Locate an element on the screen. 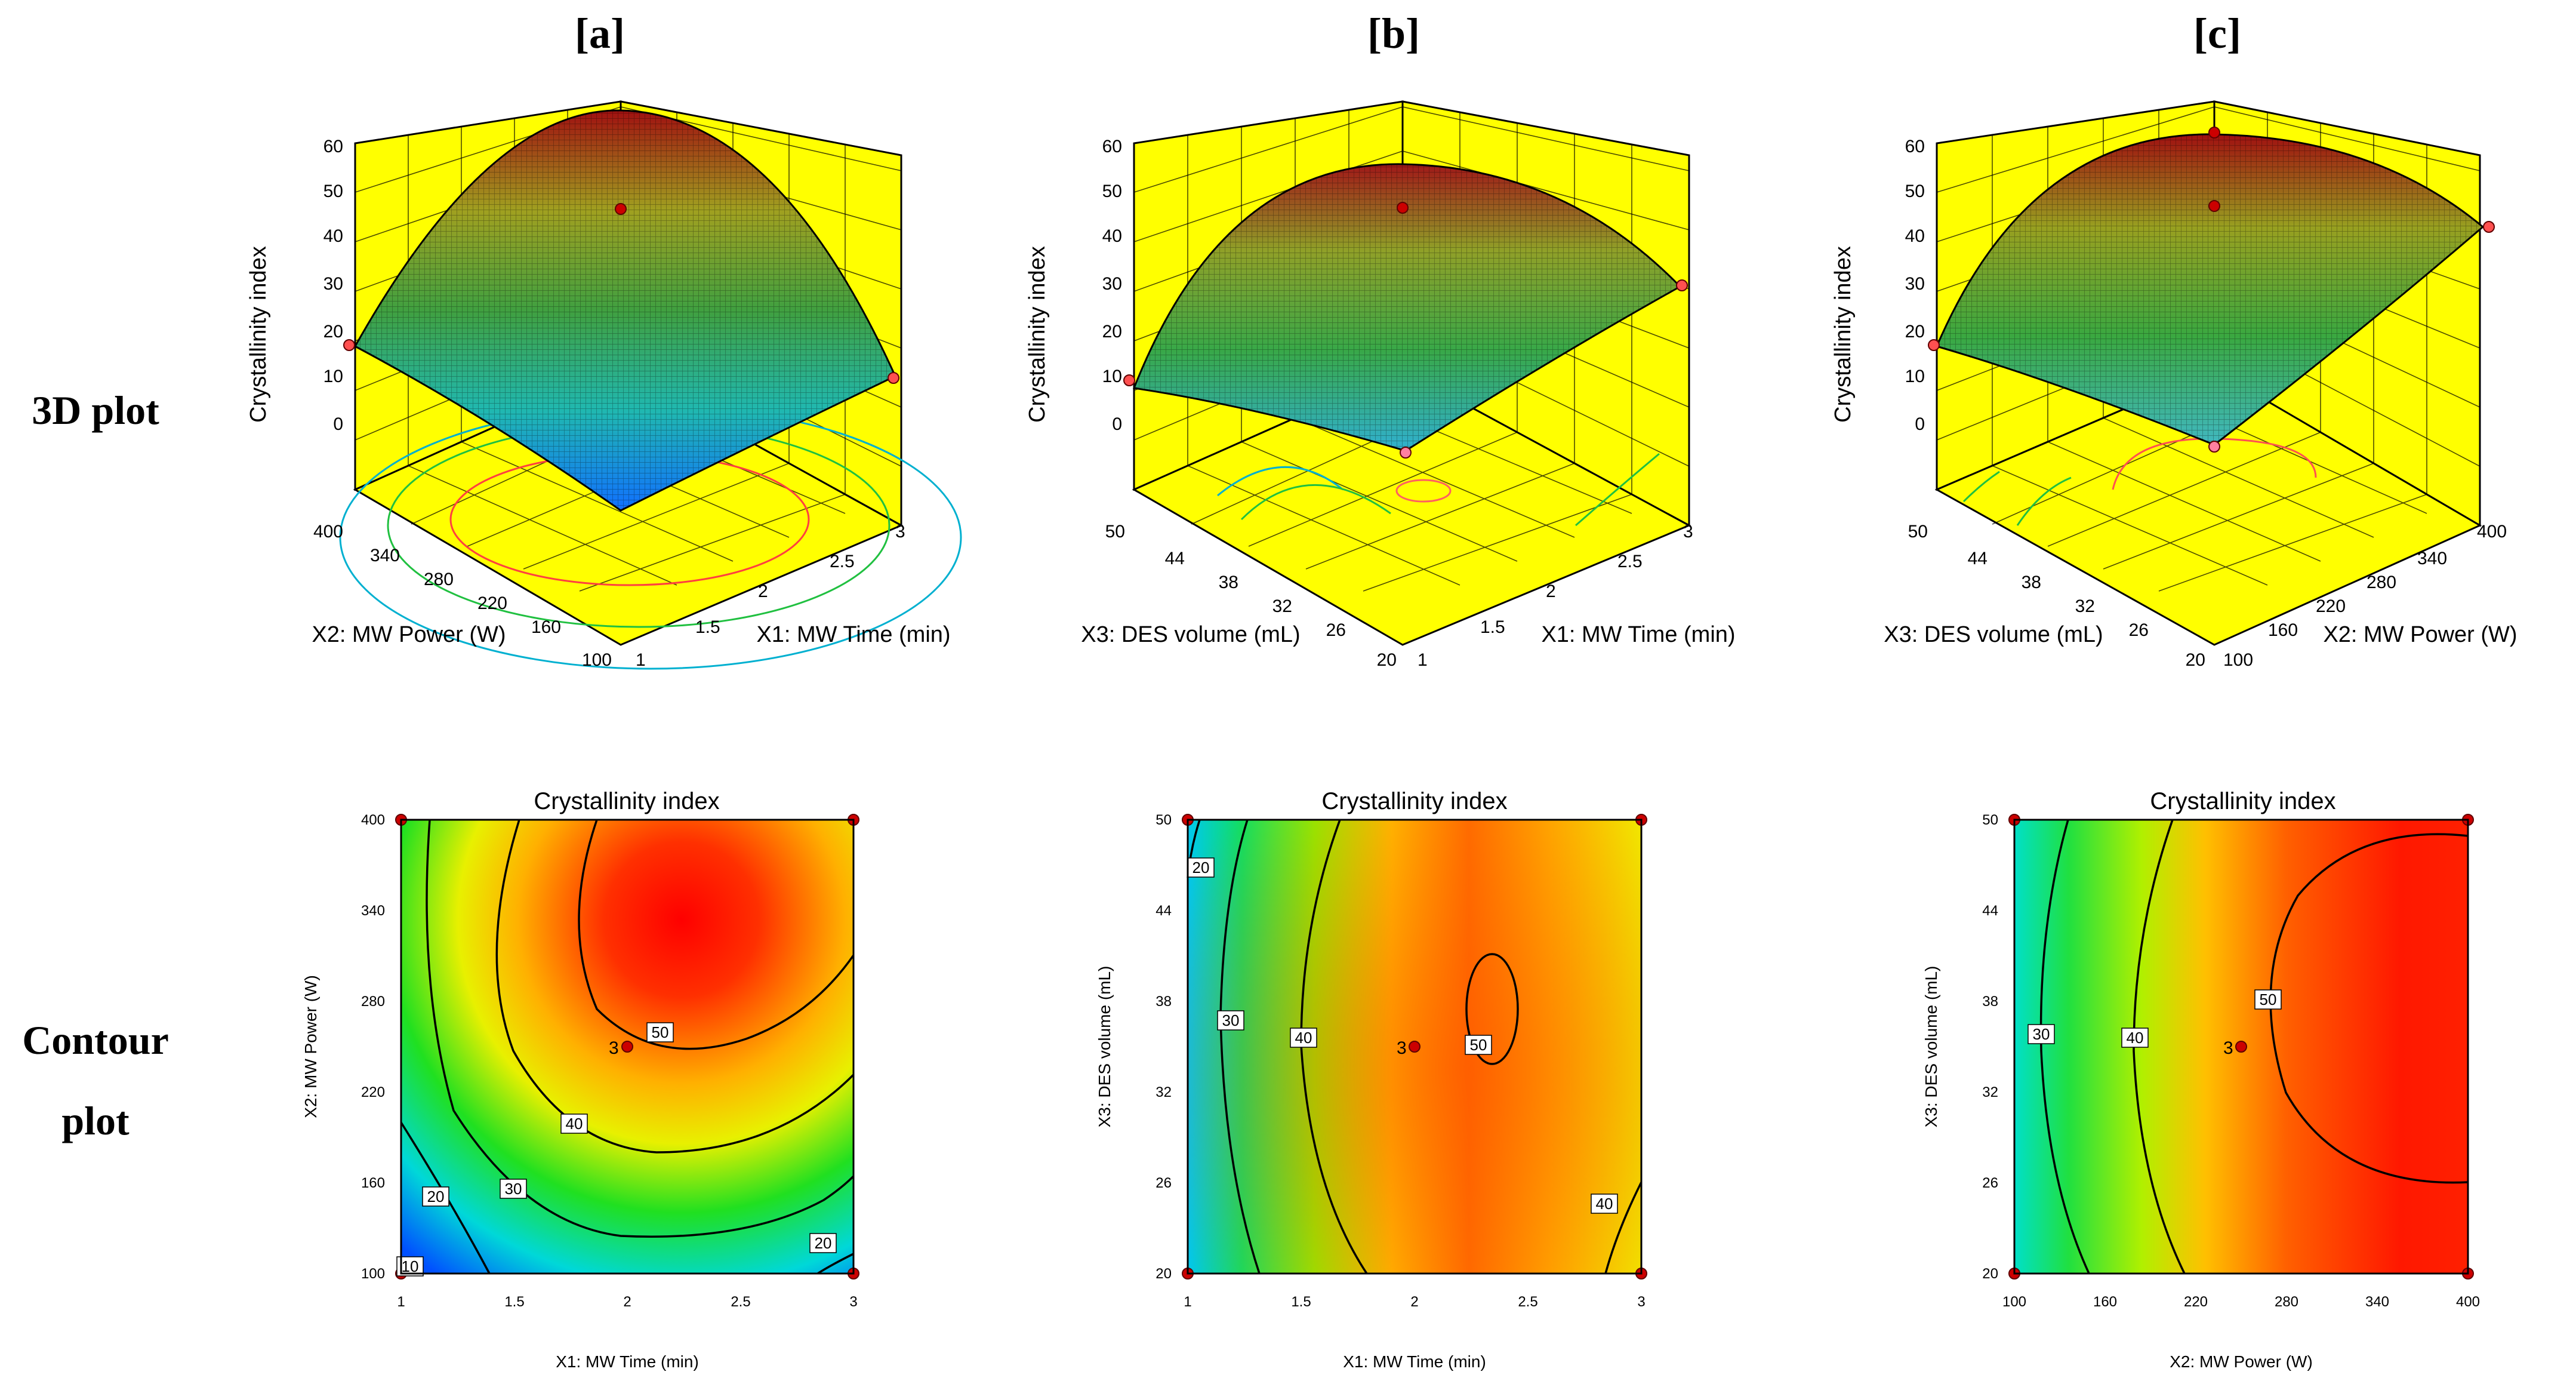 This screenshot has width=2576, height=1381. panel-label-b: [b] is located at coordinates (1393, 33).